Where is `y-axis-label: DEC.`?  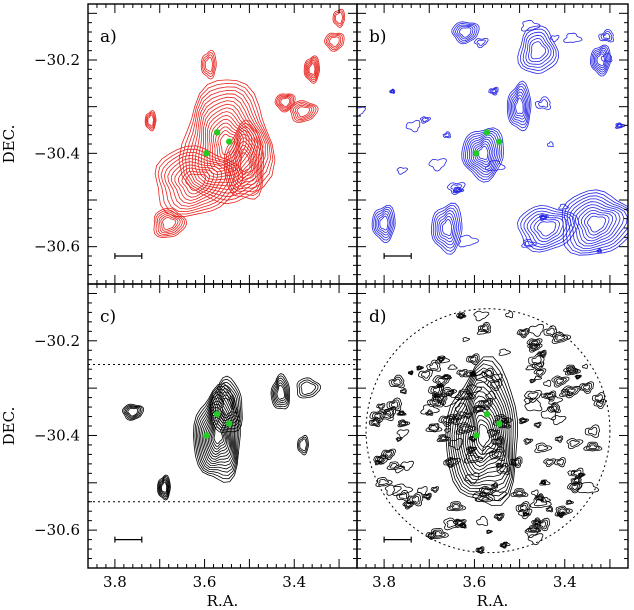
y-axis-label: DEC. is located at coordinates (9, 144).